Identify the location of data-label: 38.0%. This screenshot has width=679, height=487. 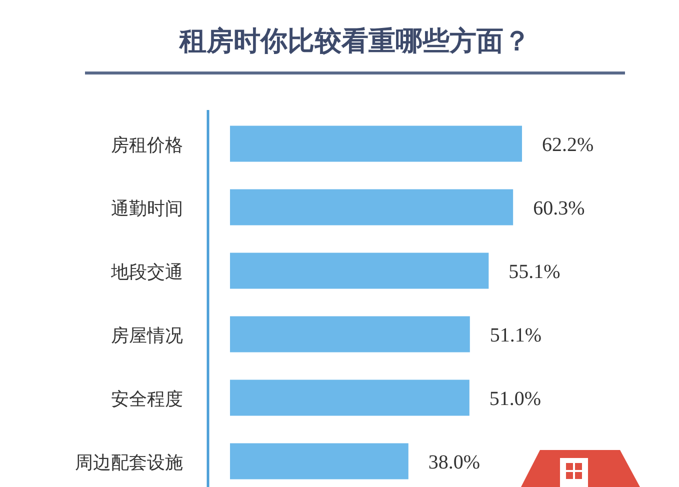
(454, 462).